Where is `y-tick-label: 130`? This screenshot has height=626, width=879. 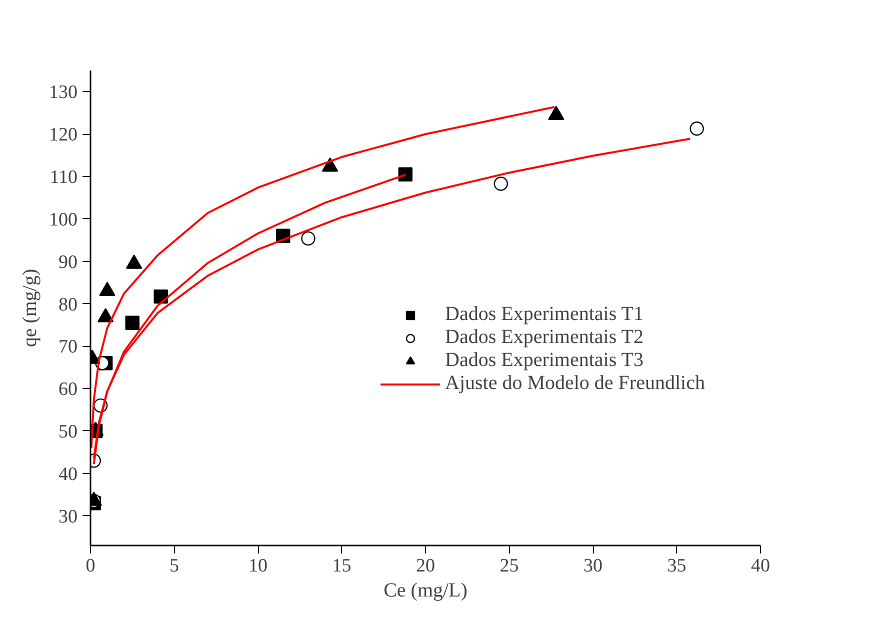 y-tick-label: 130 is located at coordinates (63, 93).